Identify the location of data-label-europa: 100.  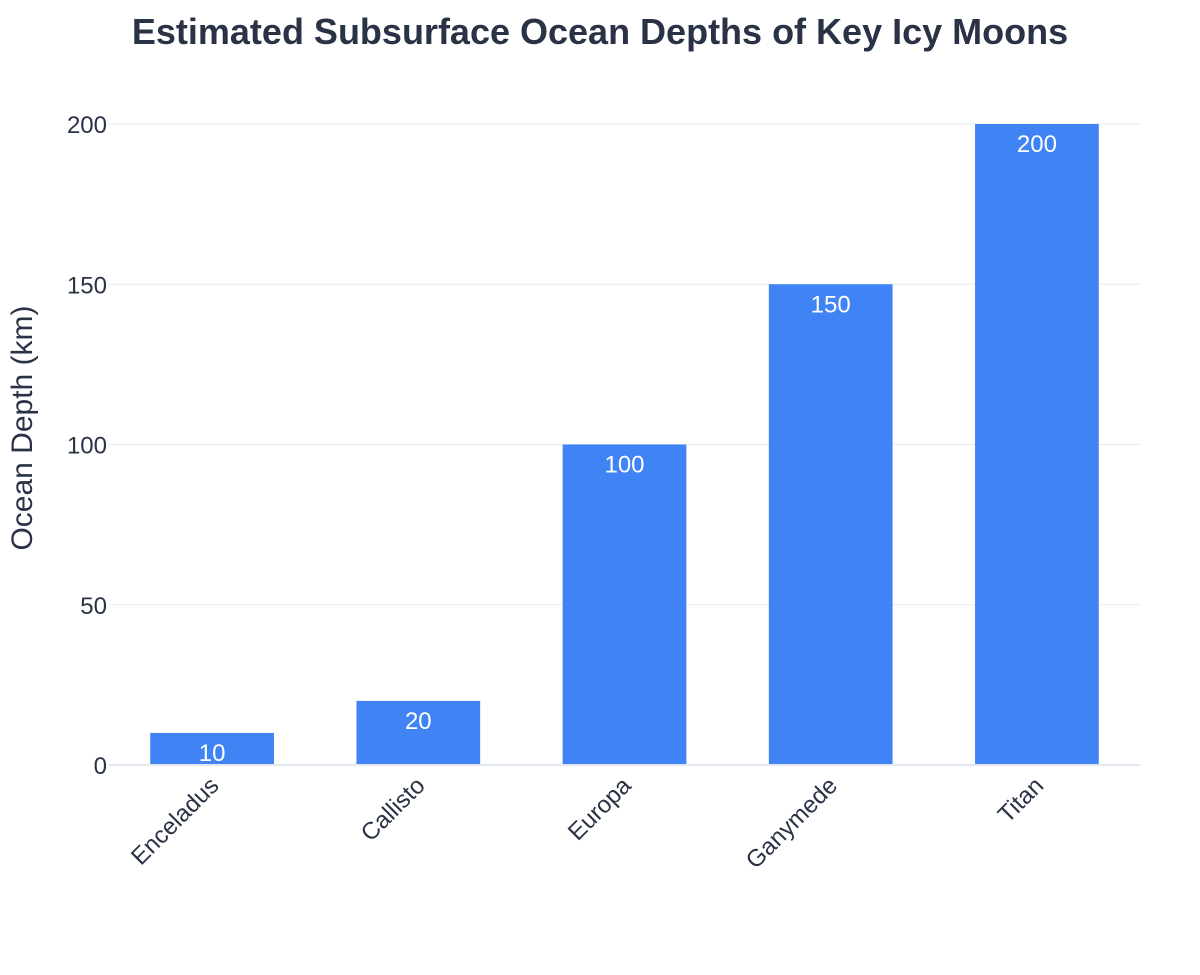
(624, 465).